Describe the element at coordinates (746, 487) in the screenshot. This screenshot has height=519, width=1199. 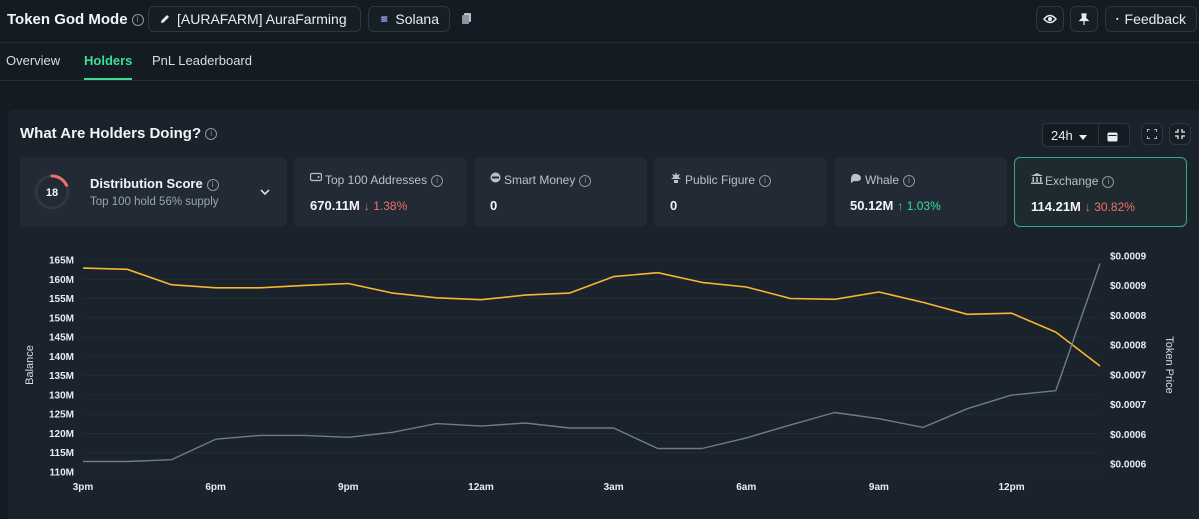
I see `x-tick-label: 6am` at that location.